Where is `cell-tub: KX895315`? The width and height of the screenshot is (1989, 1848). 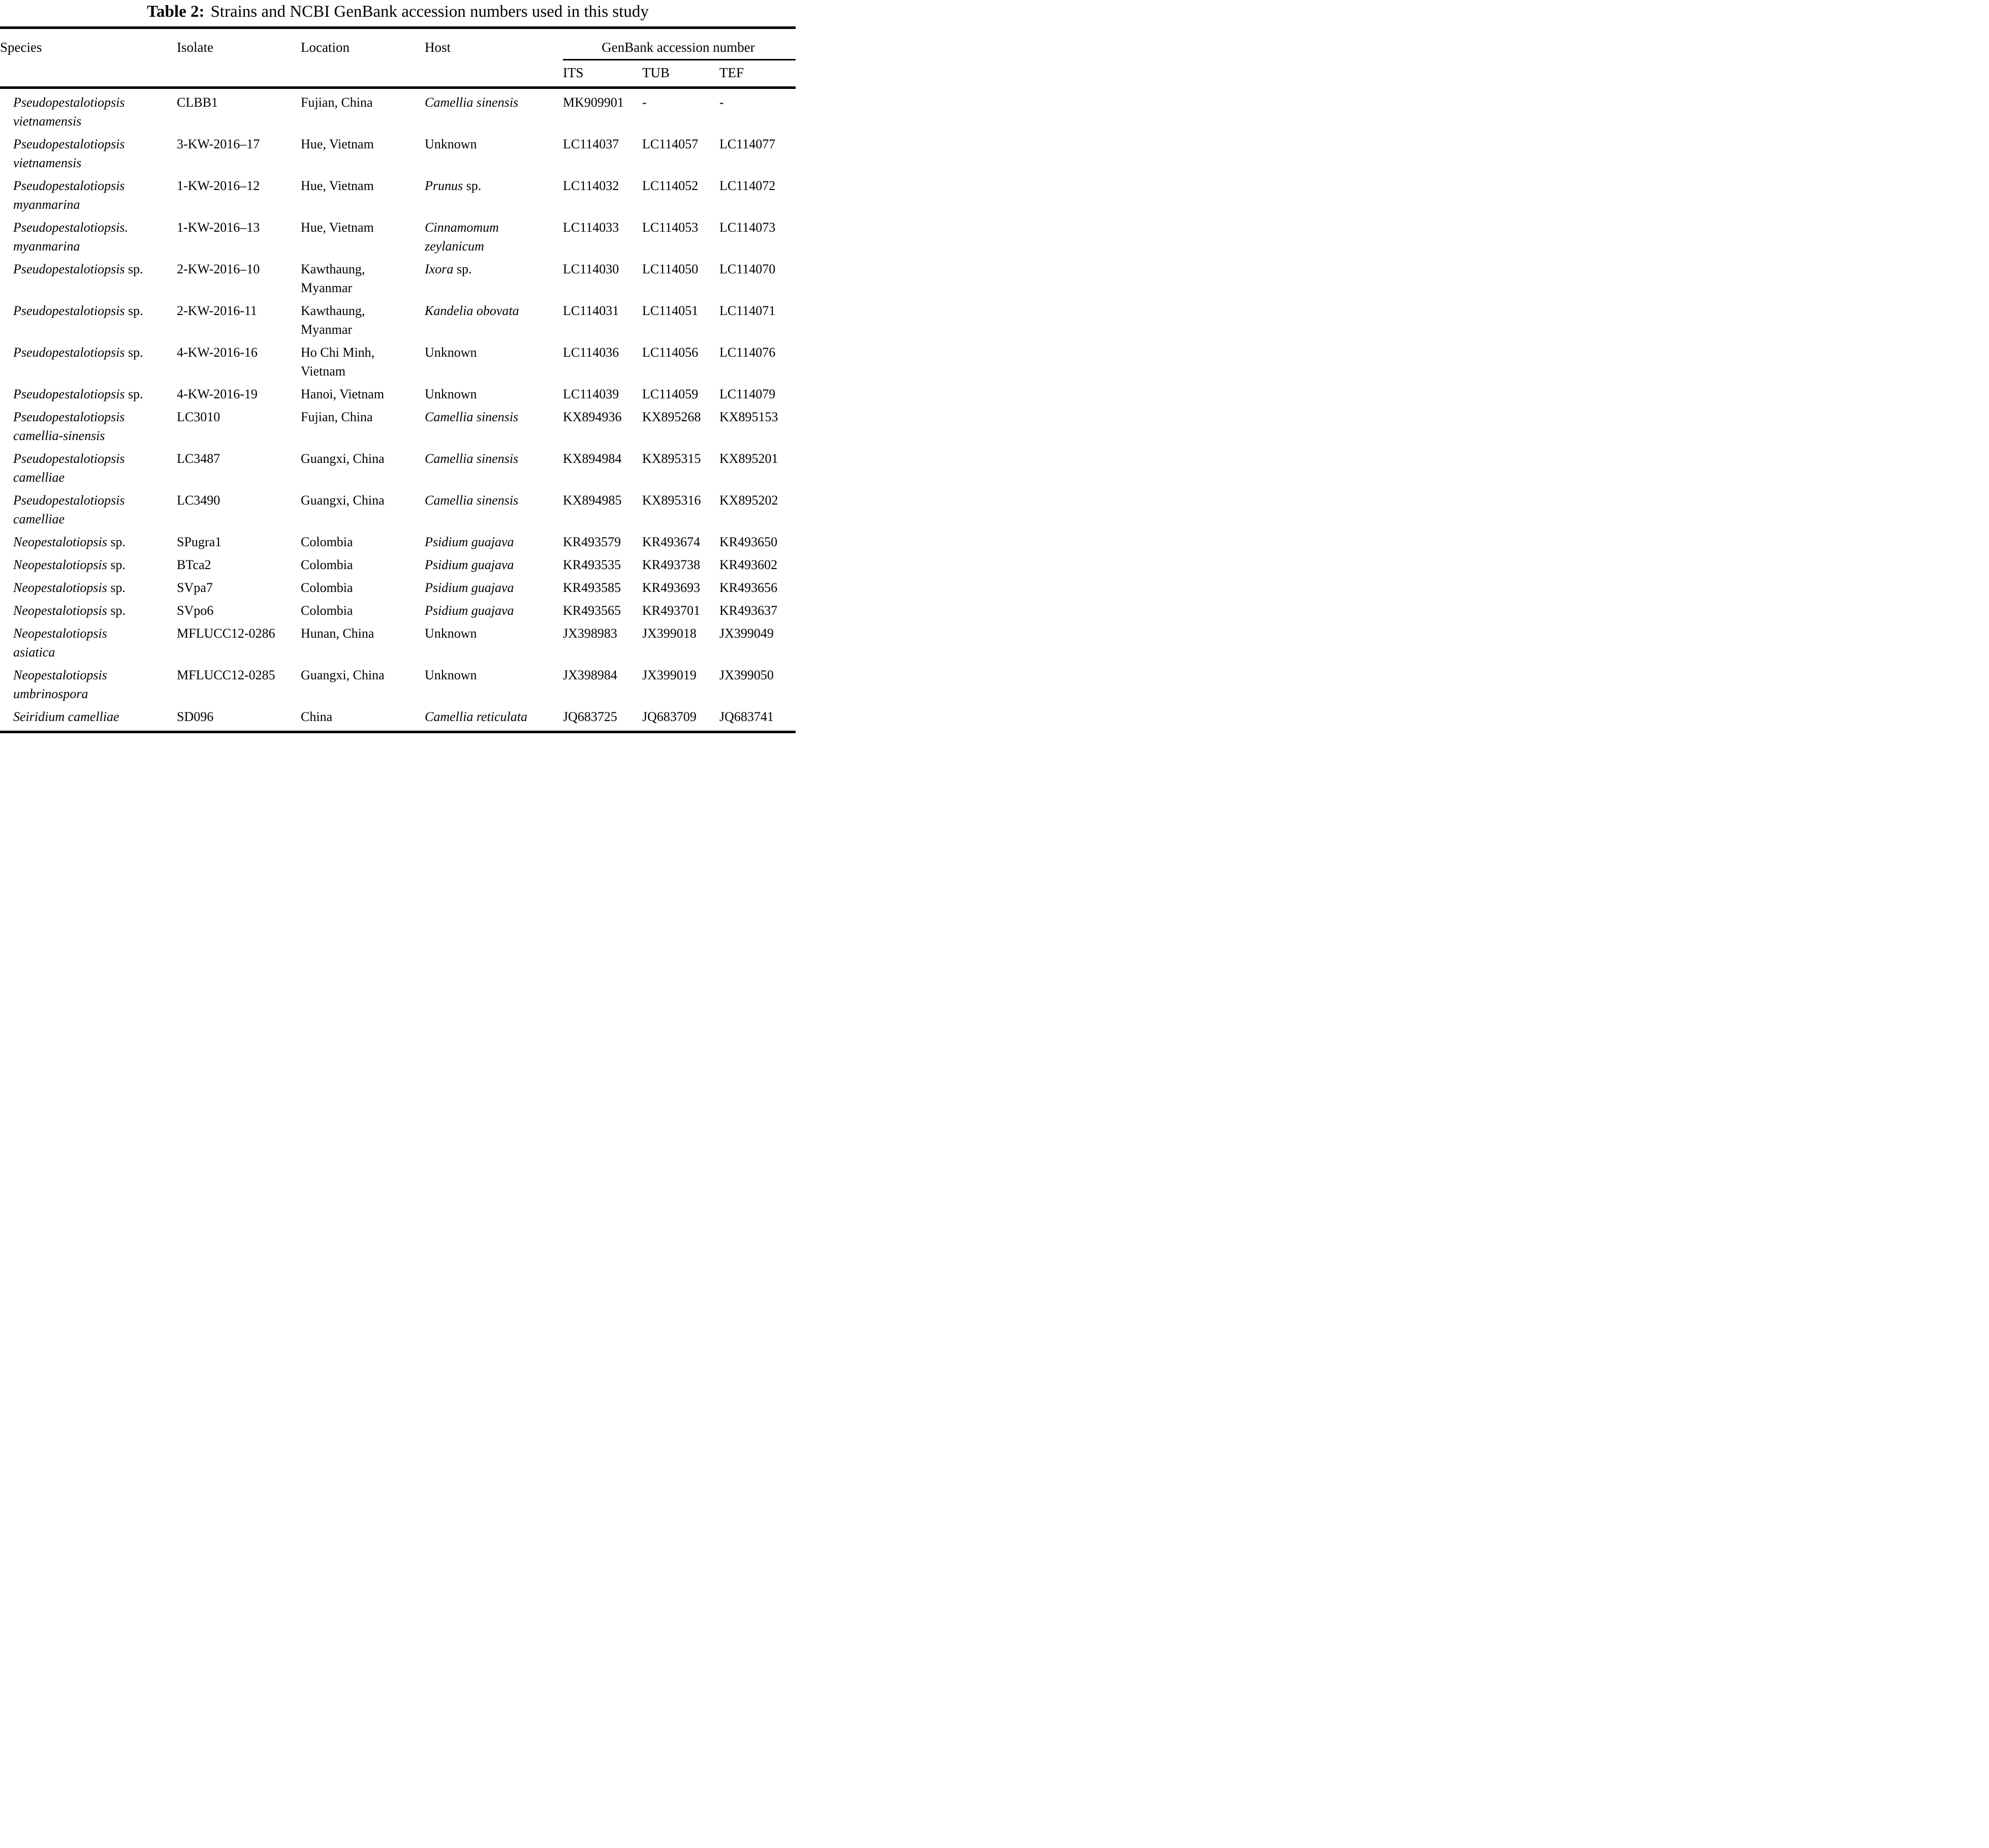 cell-tub: KX895315 is located at coordinates (680, 466).